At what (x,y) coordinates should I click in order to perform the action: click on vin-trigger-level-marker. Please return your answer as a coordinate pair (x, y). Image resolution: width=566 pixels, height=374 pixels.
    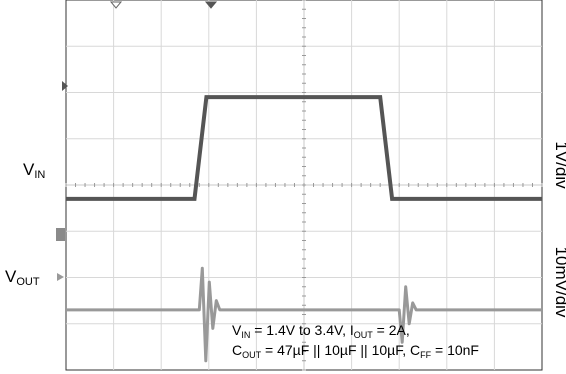
    Looking at the image, I should click on (65, 86).